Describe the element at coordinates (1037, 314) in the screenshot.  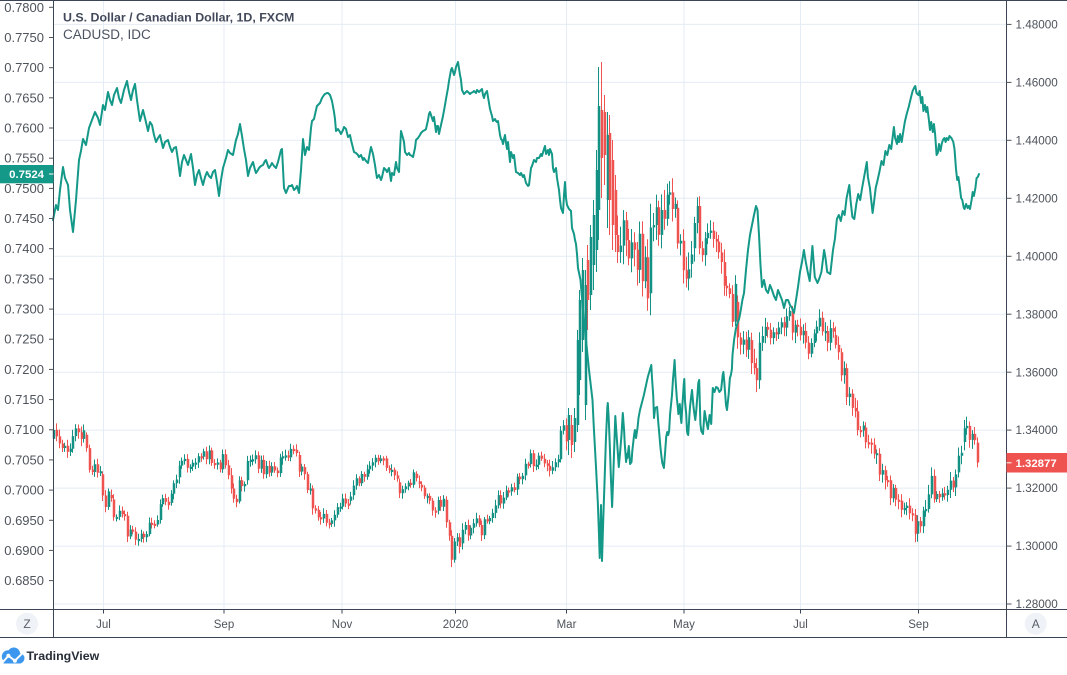
I see `svg-text: 1.38000` at that location.